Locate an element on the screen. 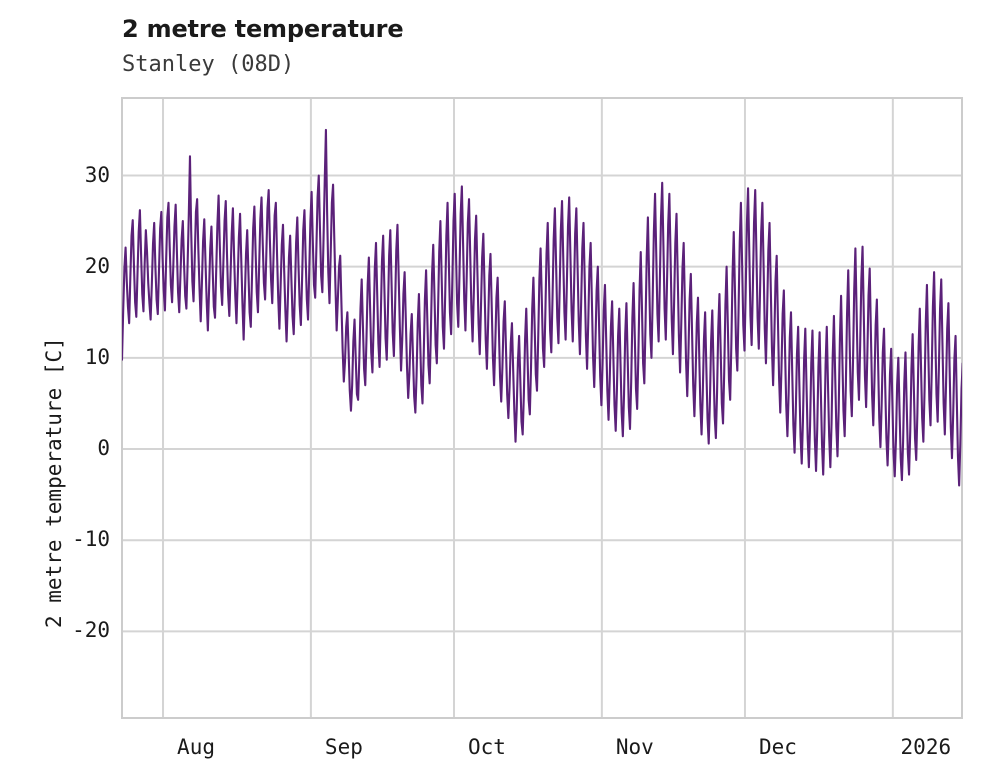 The image size is (981, 782). x-tick-label: Aug is located at coordinates (196, 747).